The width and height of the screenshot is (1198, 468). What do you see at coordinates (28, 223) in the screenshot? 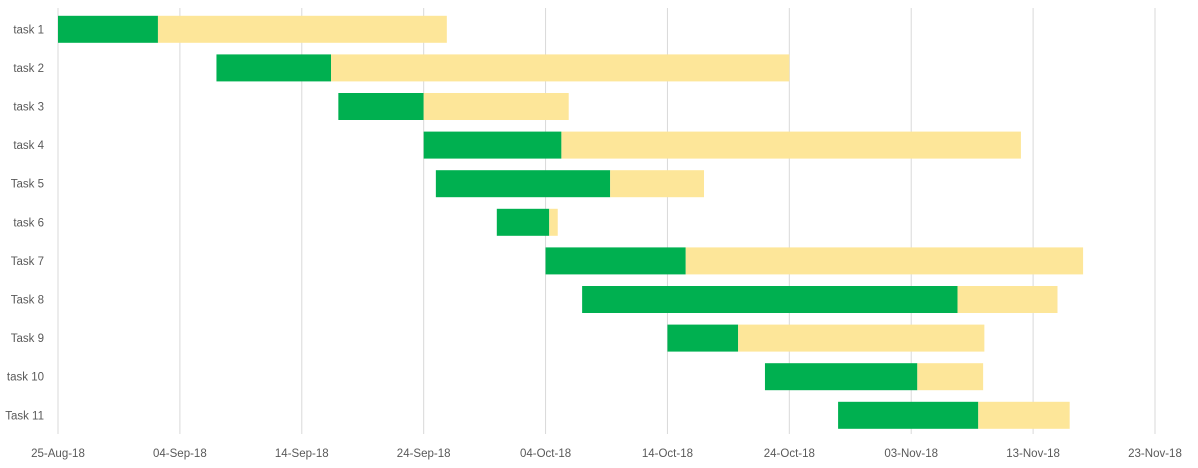
I see `category-label: task 6` at bounding box center [28, 223].